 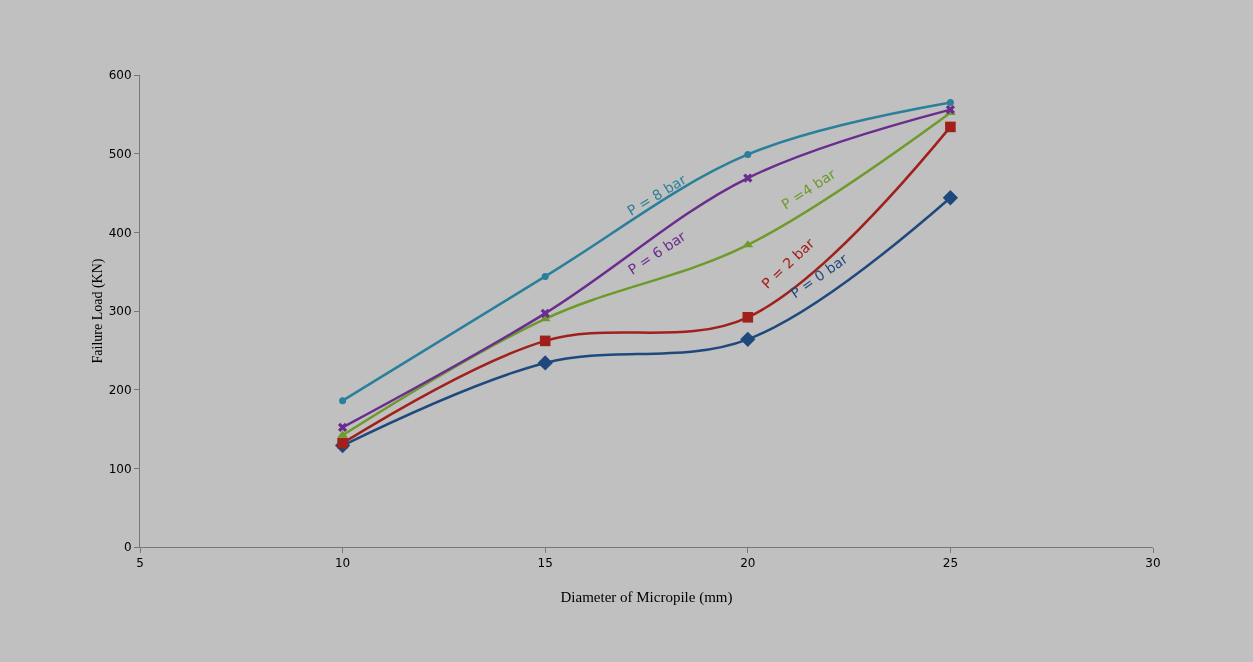 I want to click on y-tick-label: 400, so click(x=120, y=232).